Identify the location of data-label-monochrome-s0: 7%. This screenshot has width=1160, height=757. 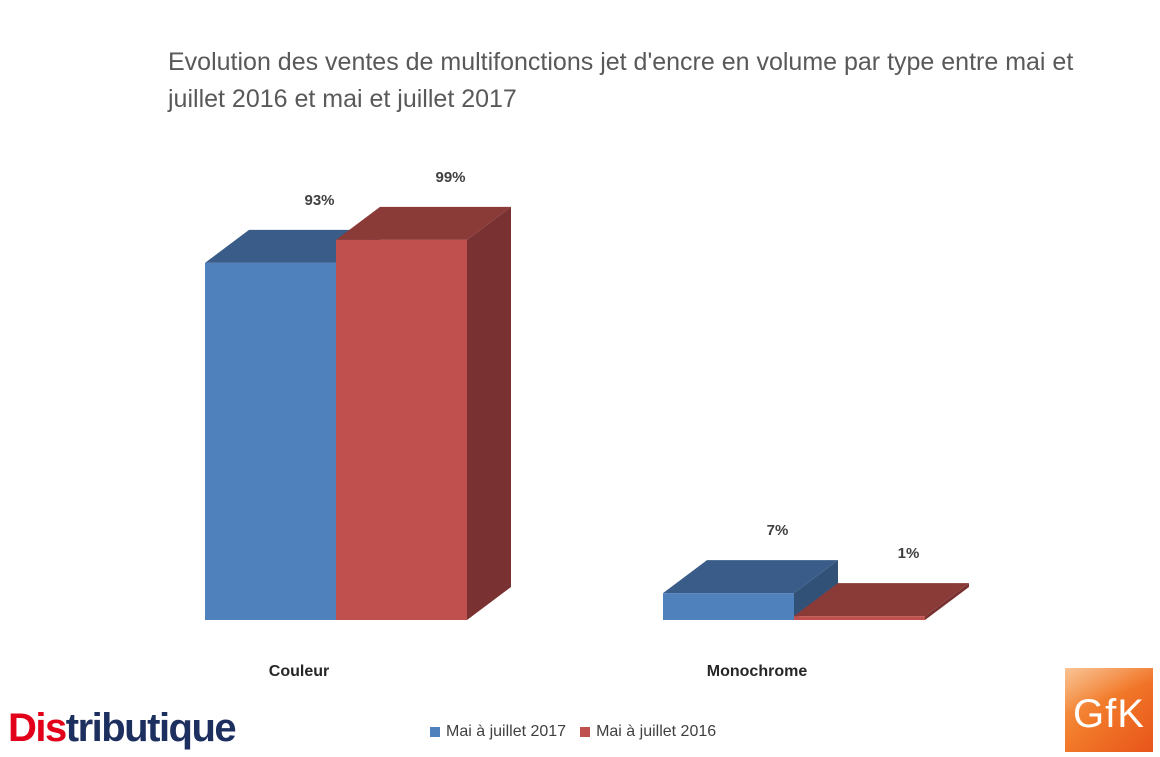
(778, 530).